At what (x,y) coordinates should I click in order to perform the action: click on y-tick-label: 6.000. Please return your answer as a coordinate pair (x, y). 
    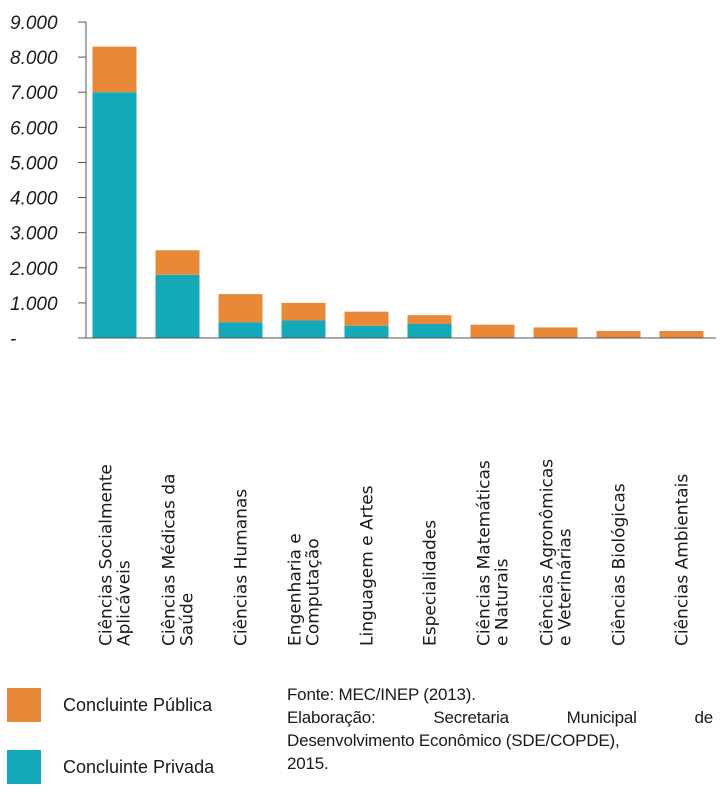
    Looking at the image, I should click on (34, 128).